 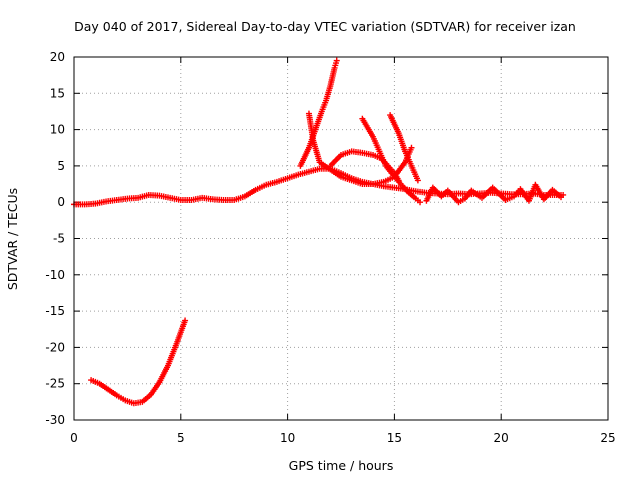 I want to click on x-tick-label: 15, so click(x=394, y=438).